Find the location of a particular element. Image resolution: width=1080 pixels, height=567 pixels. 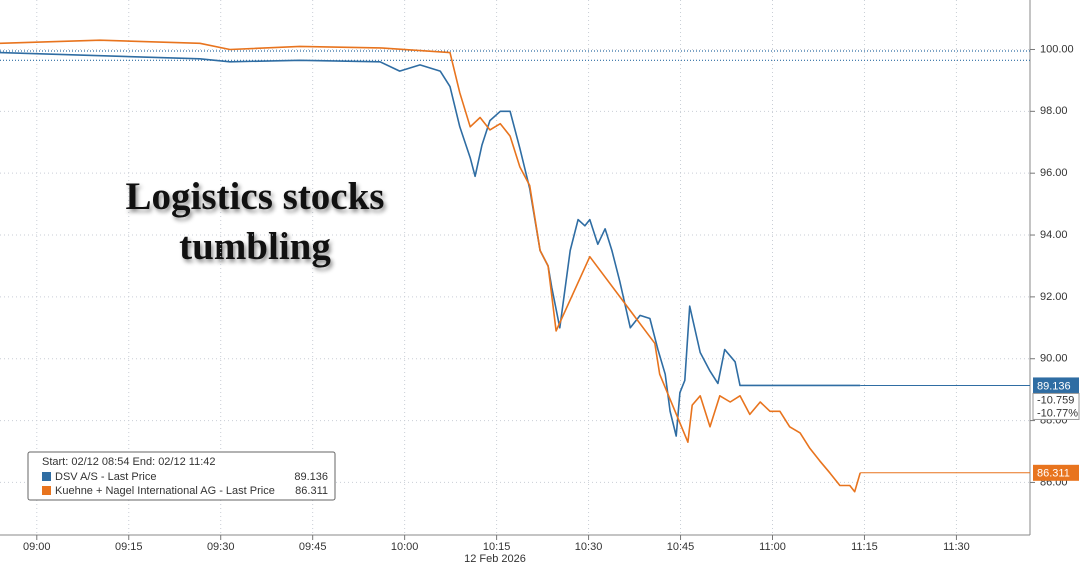

x-tick-label: 09:45 is located at coordinates (313, 547).